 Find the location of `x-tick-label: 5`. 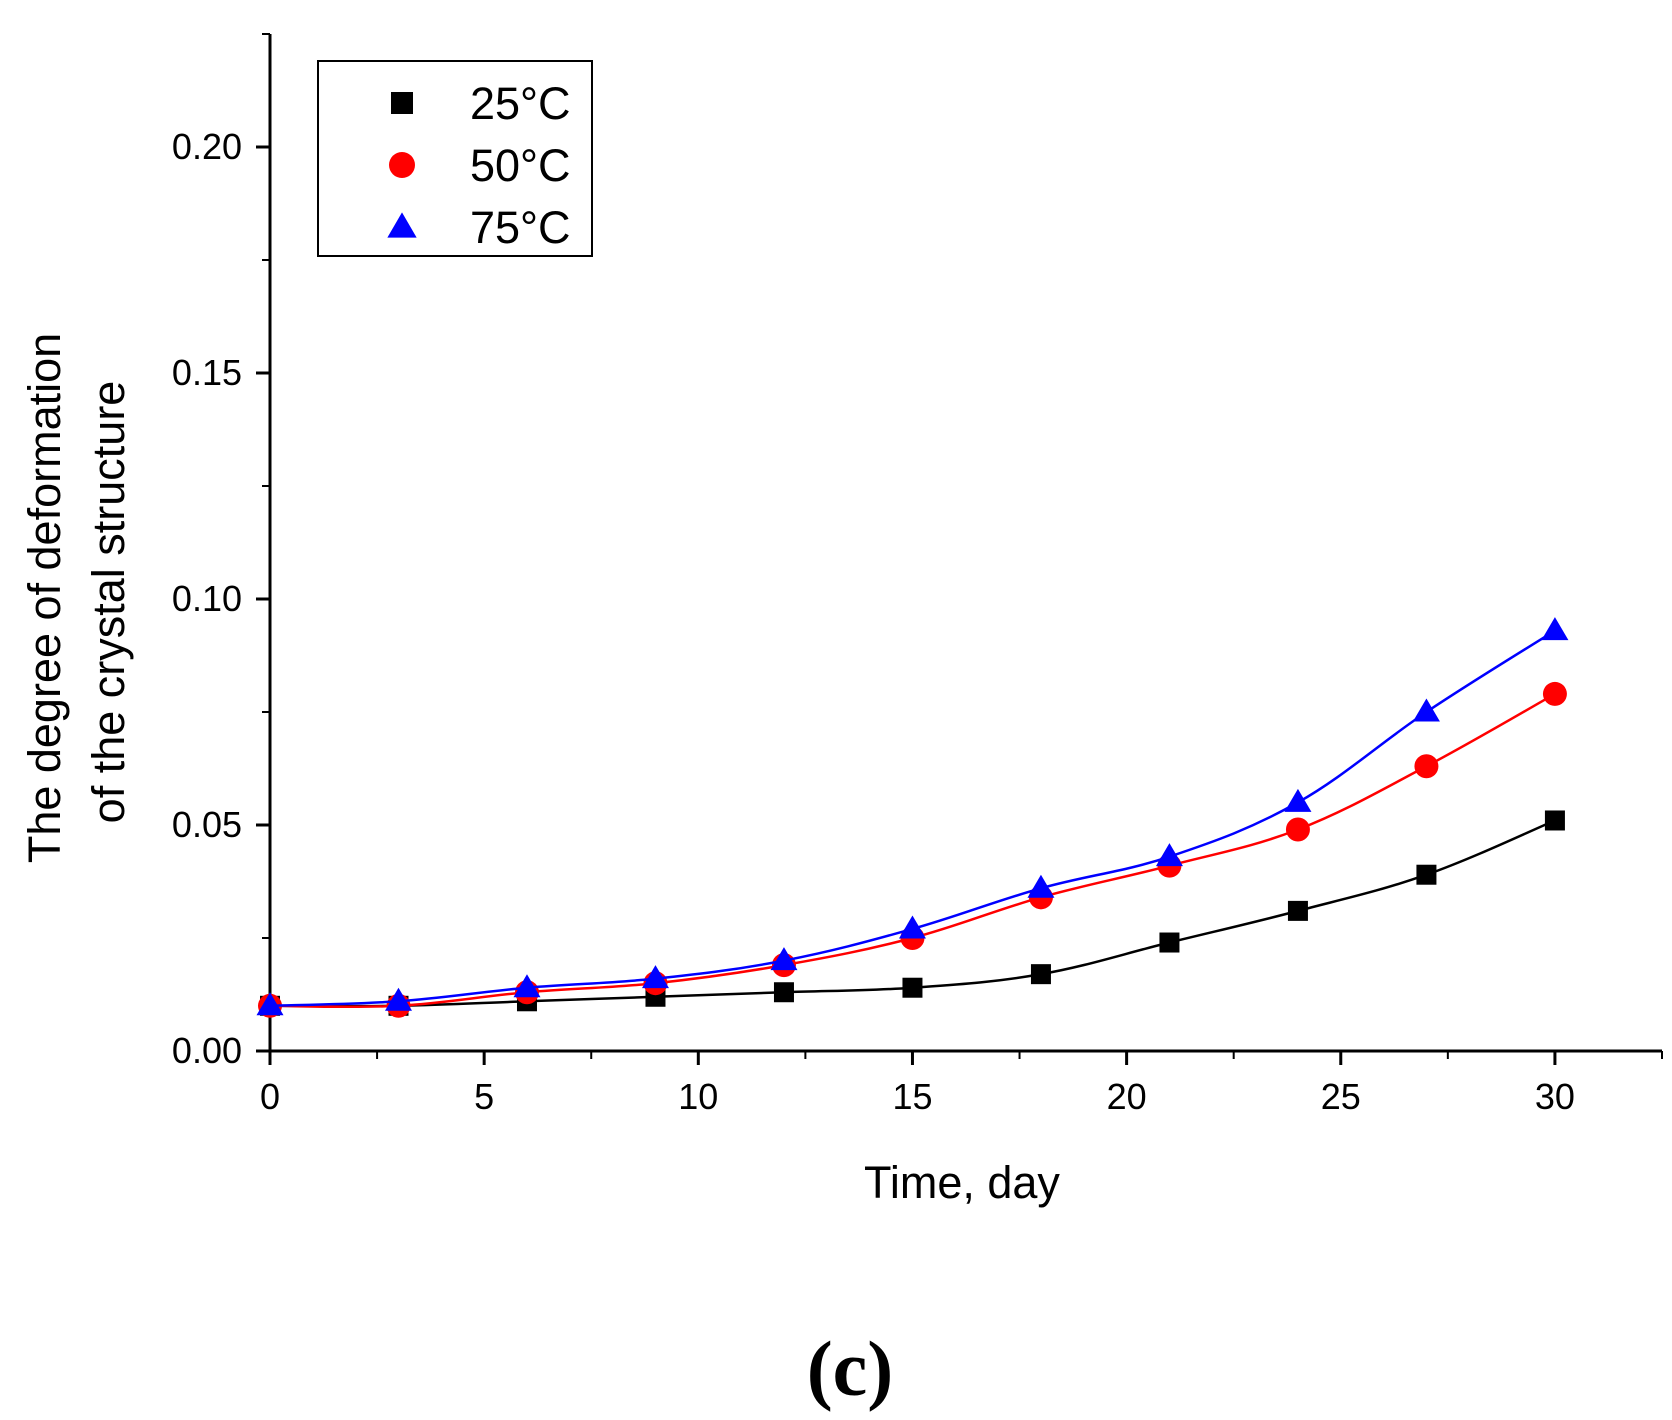

x-tick-label: 5 is located at coordinates (484, 1096).